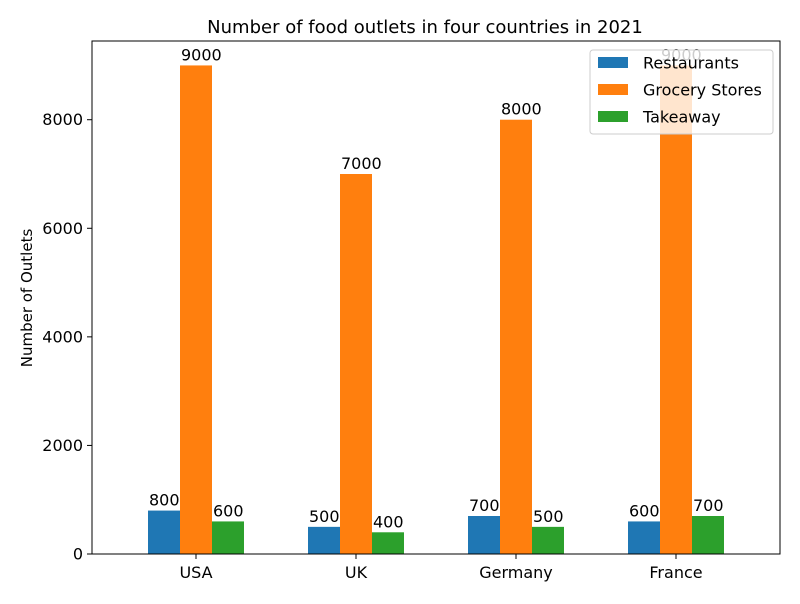  Describe the element at coordinates (516, 572) in the screenshot. I see `x-tick-label: Germany` at that location.